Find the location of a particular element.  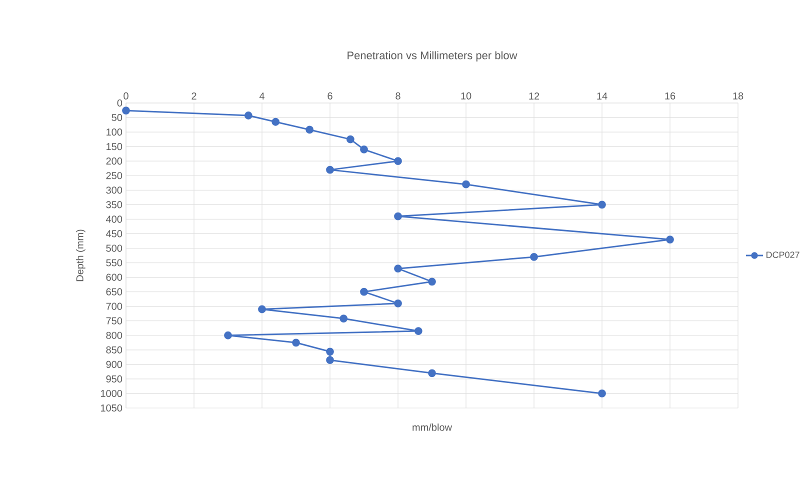

x-tick-label: 0 is located at coordinates (126, 96).